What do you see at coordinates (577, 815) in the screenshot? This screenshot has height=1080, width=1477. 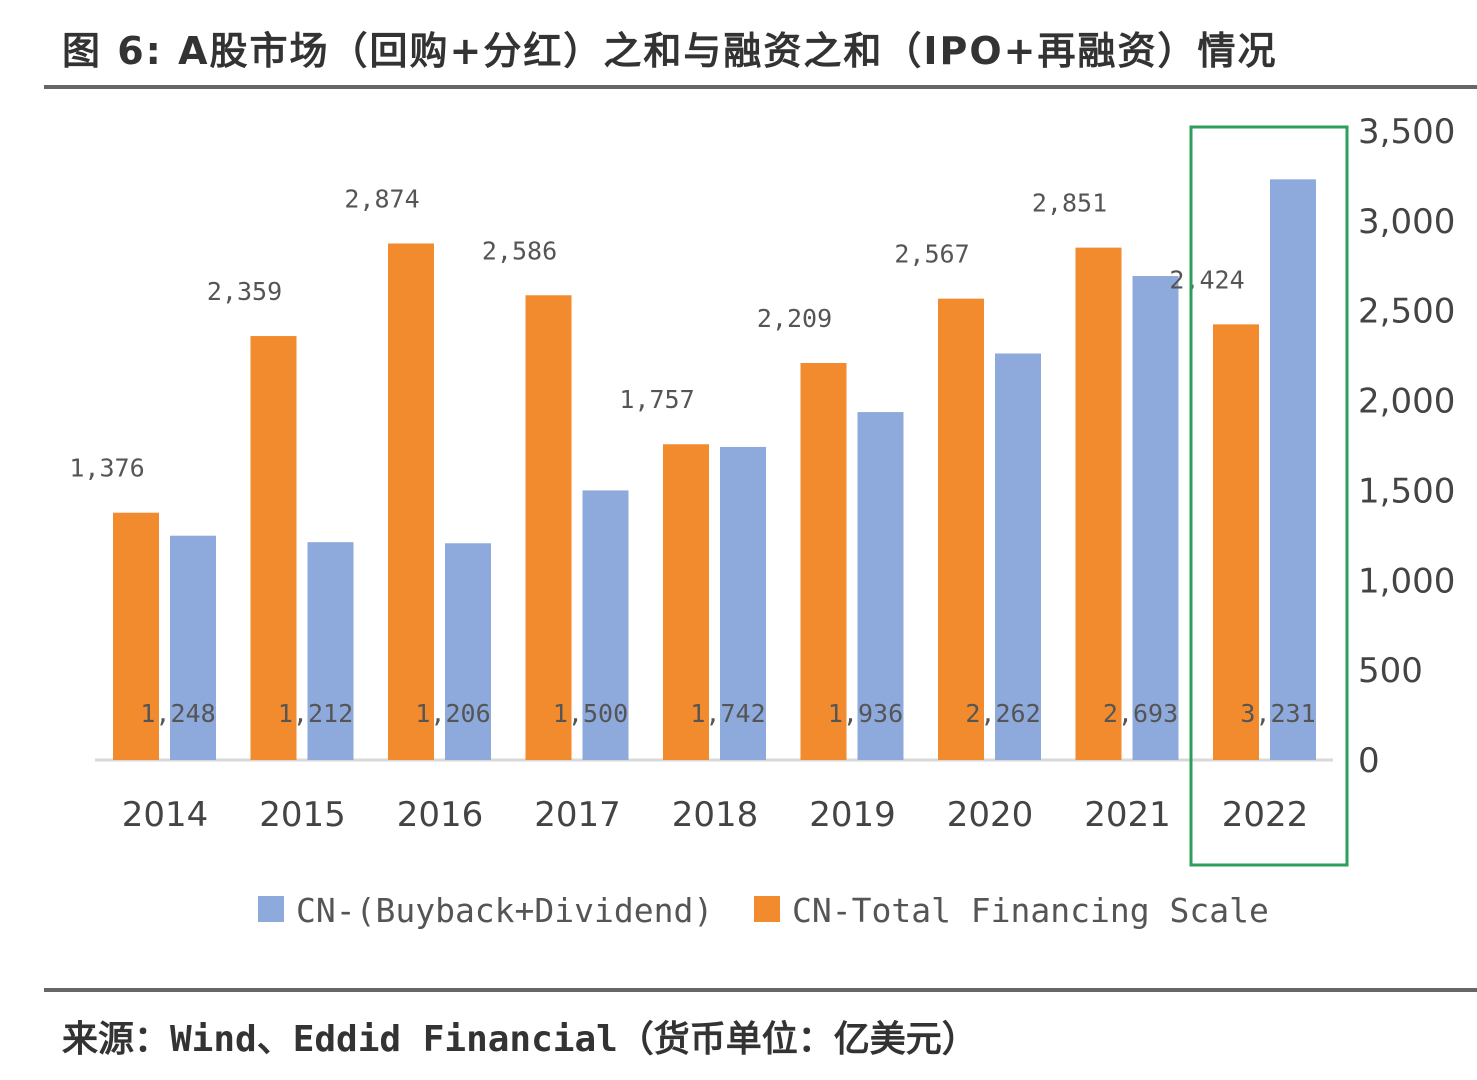 I see `x-tick-label: 2017` at bounding box center [577, 815].